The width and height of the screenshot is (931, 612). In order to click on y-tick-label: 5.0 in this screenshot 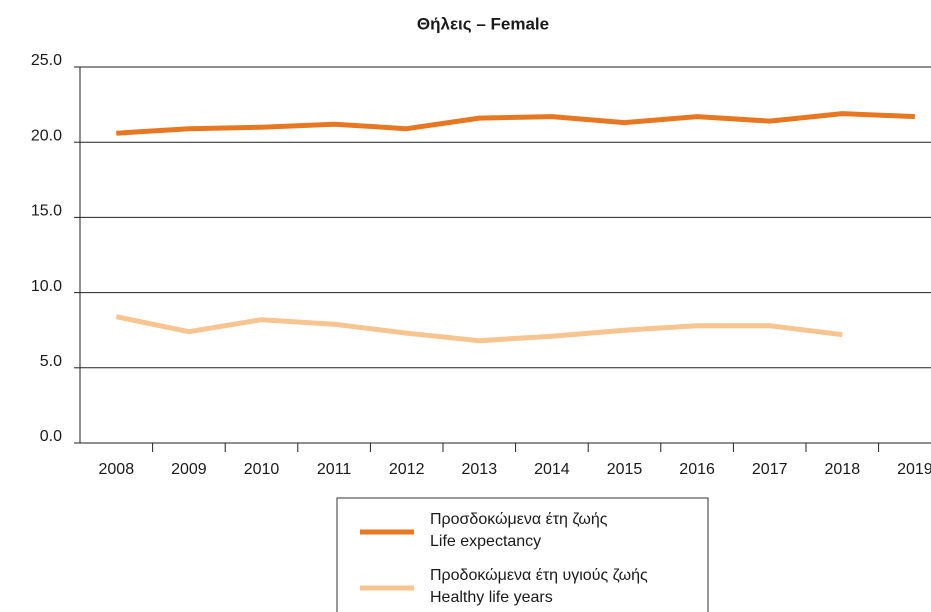, I will do `click(51, 361)`.